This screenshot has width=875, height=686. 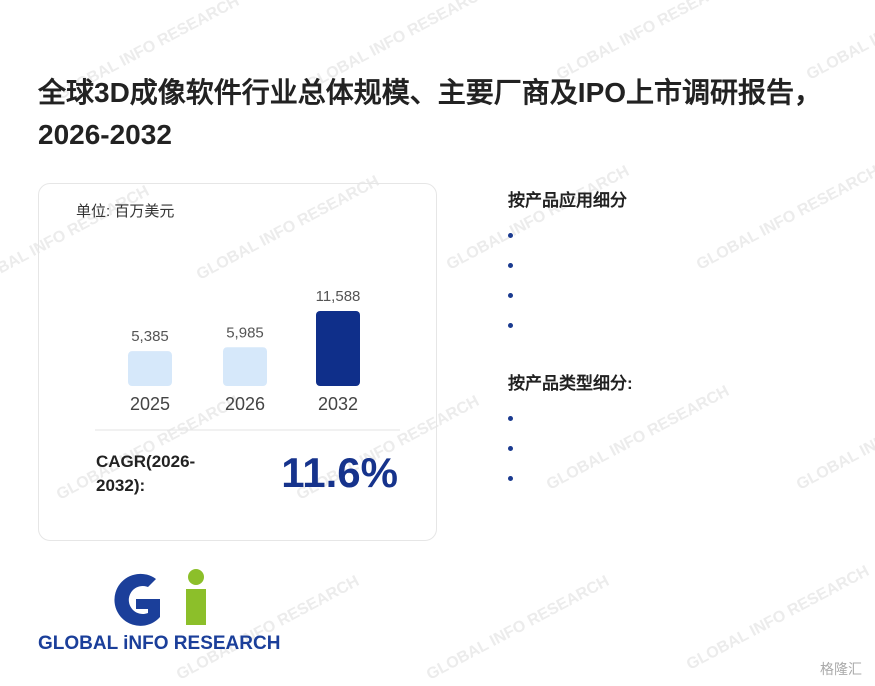 What do you see at coordinates (245, 404) in the screenshot?
I see `category-label: 2026` at bounding box center [245, 404].